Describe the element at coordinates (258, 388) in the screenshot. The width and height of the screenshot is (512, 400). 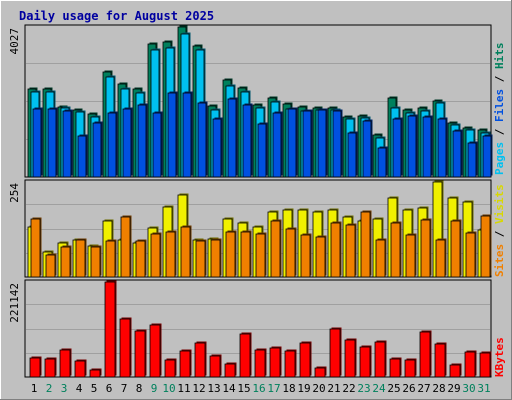
I see `x-tick-label-day-16: 16` at that location.